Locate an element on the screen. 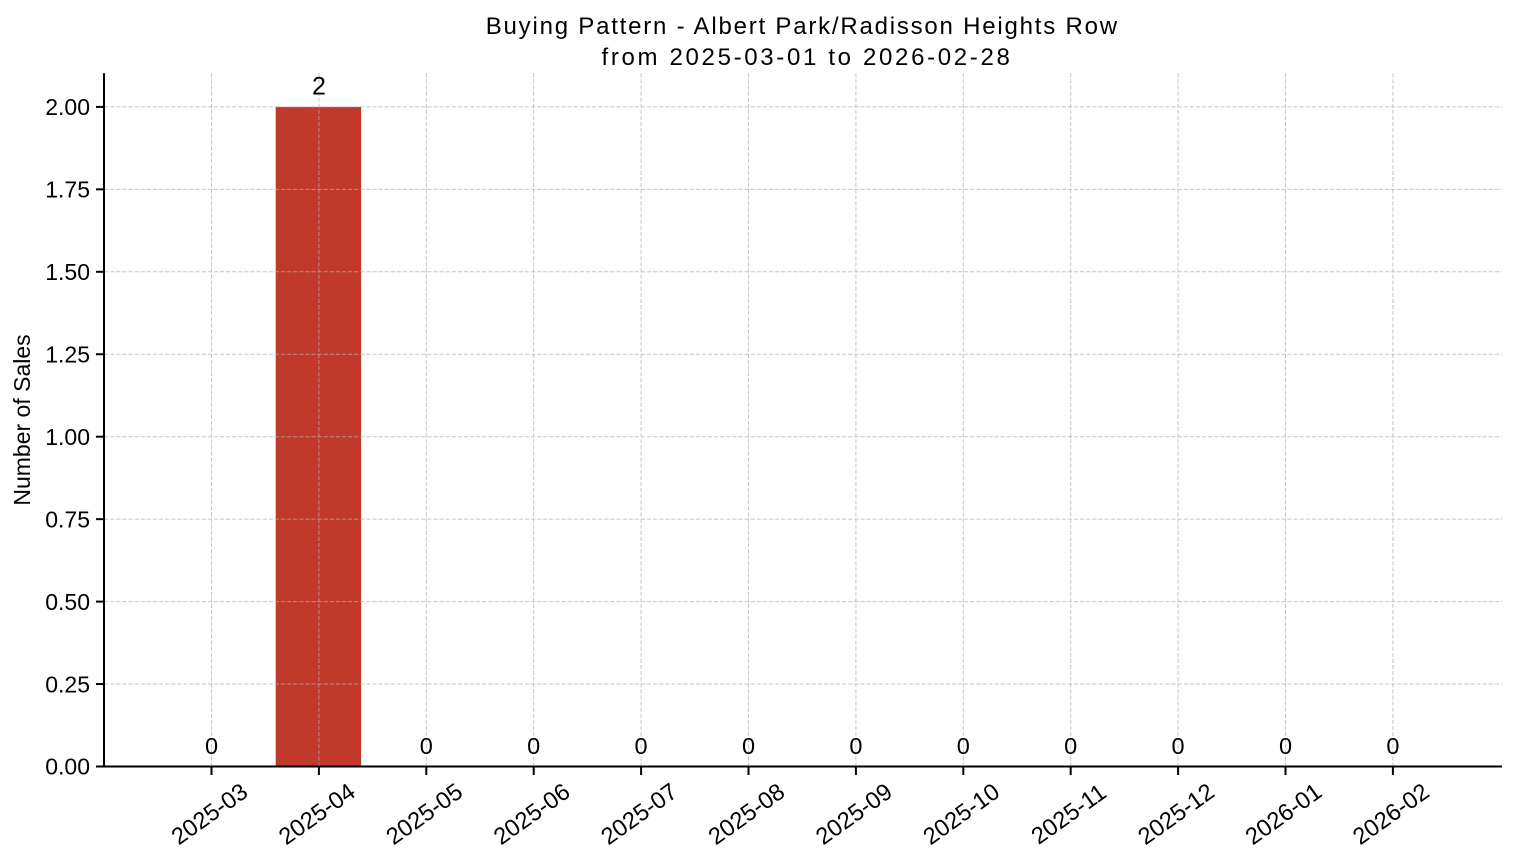  svg-text: 0.75 is located at coordinates (67, 519).